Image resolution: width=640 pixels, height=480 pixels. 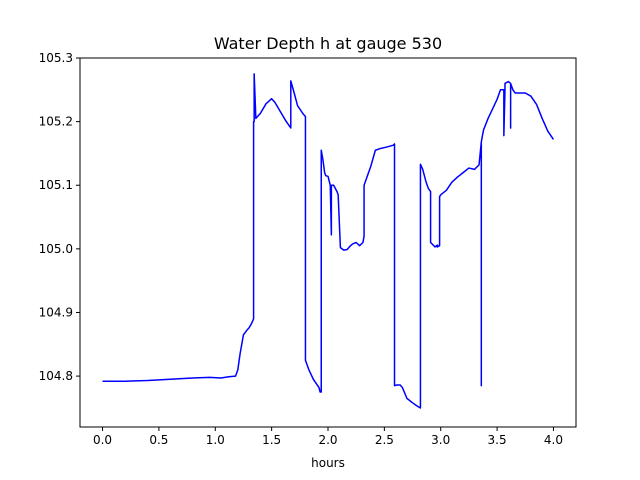 I want to click on y-tick-label: 105.0, so click(x=56, y=249).